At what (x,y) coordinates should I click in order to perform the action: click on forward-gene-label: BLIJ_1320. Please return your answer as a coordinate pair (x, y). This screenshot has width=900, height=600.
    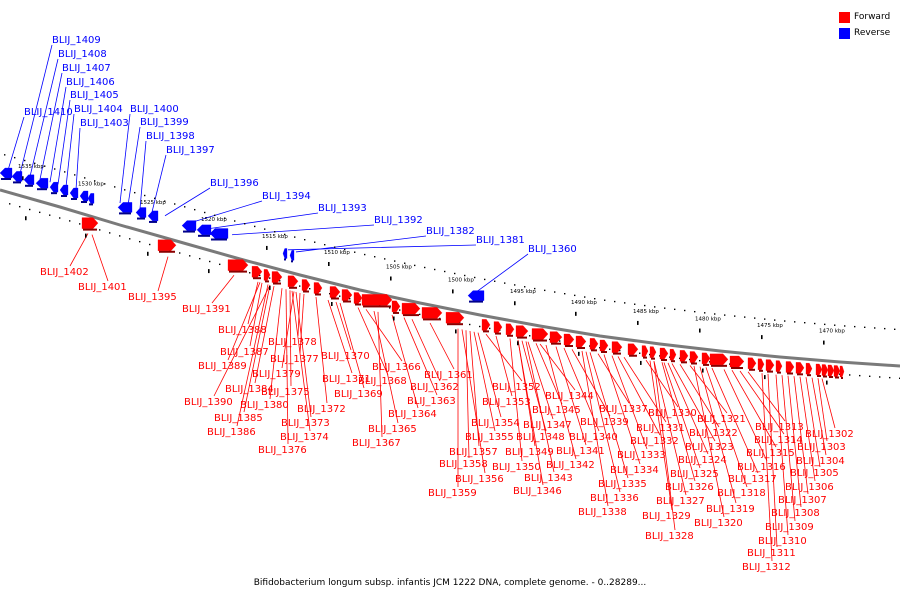
    Looking at the image, I should click on (718, 523).